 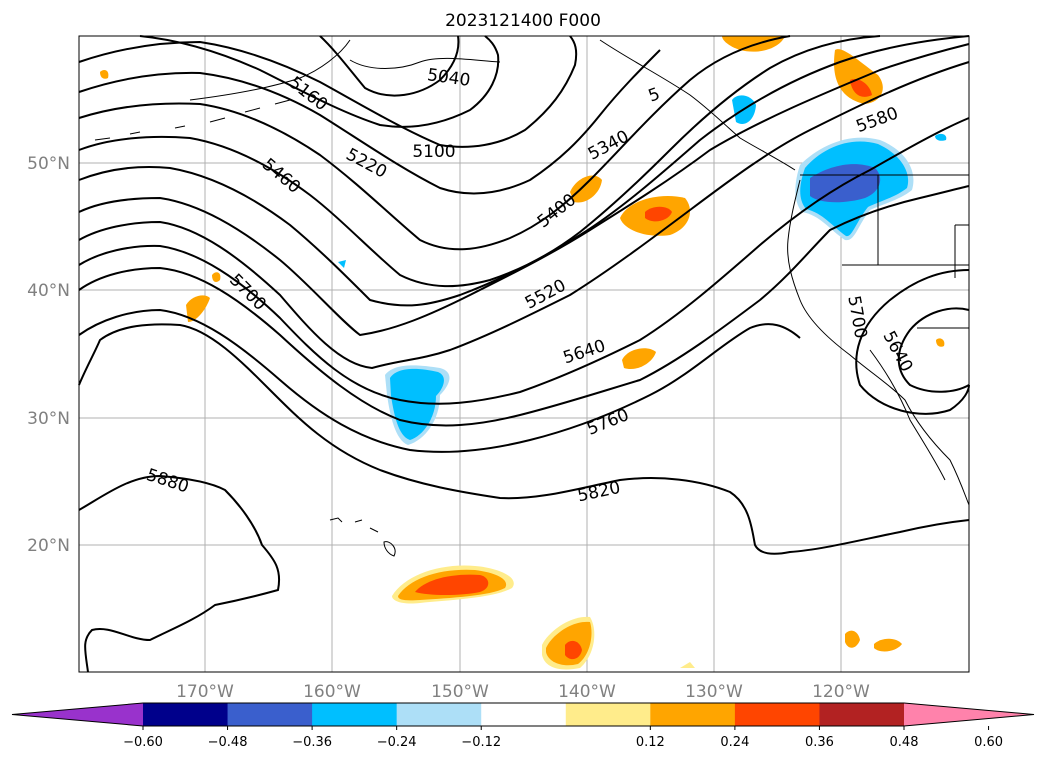 What do you see at coordinates (48, 291) in the screenshot?
I see `lat-label: 40°N` at bounding box center [48, 291].